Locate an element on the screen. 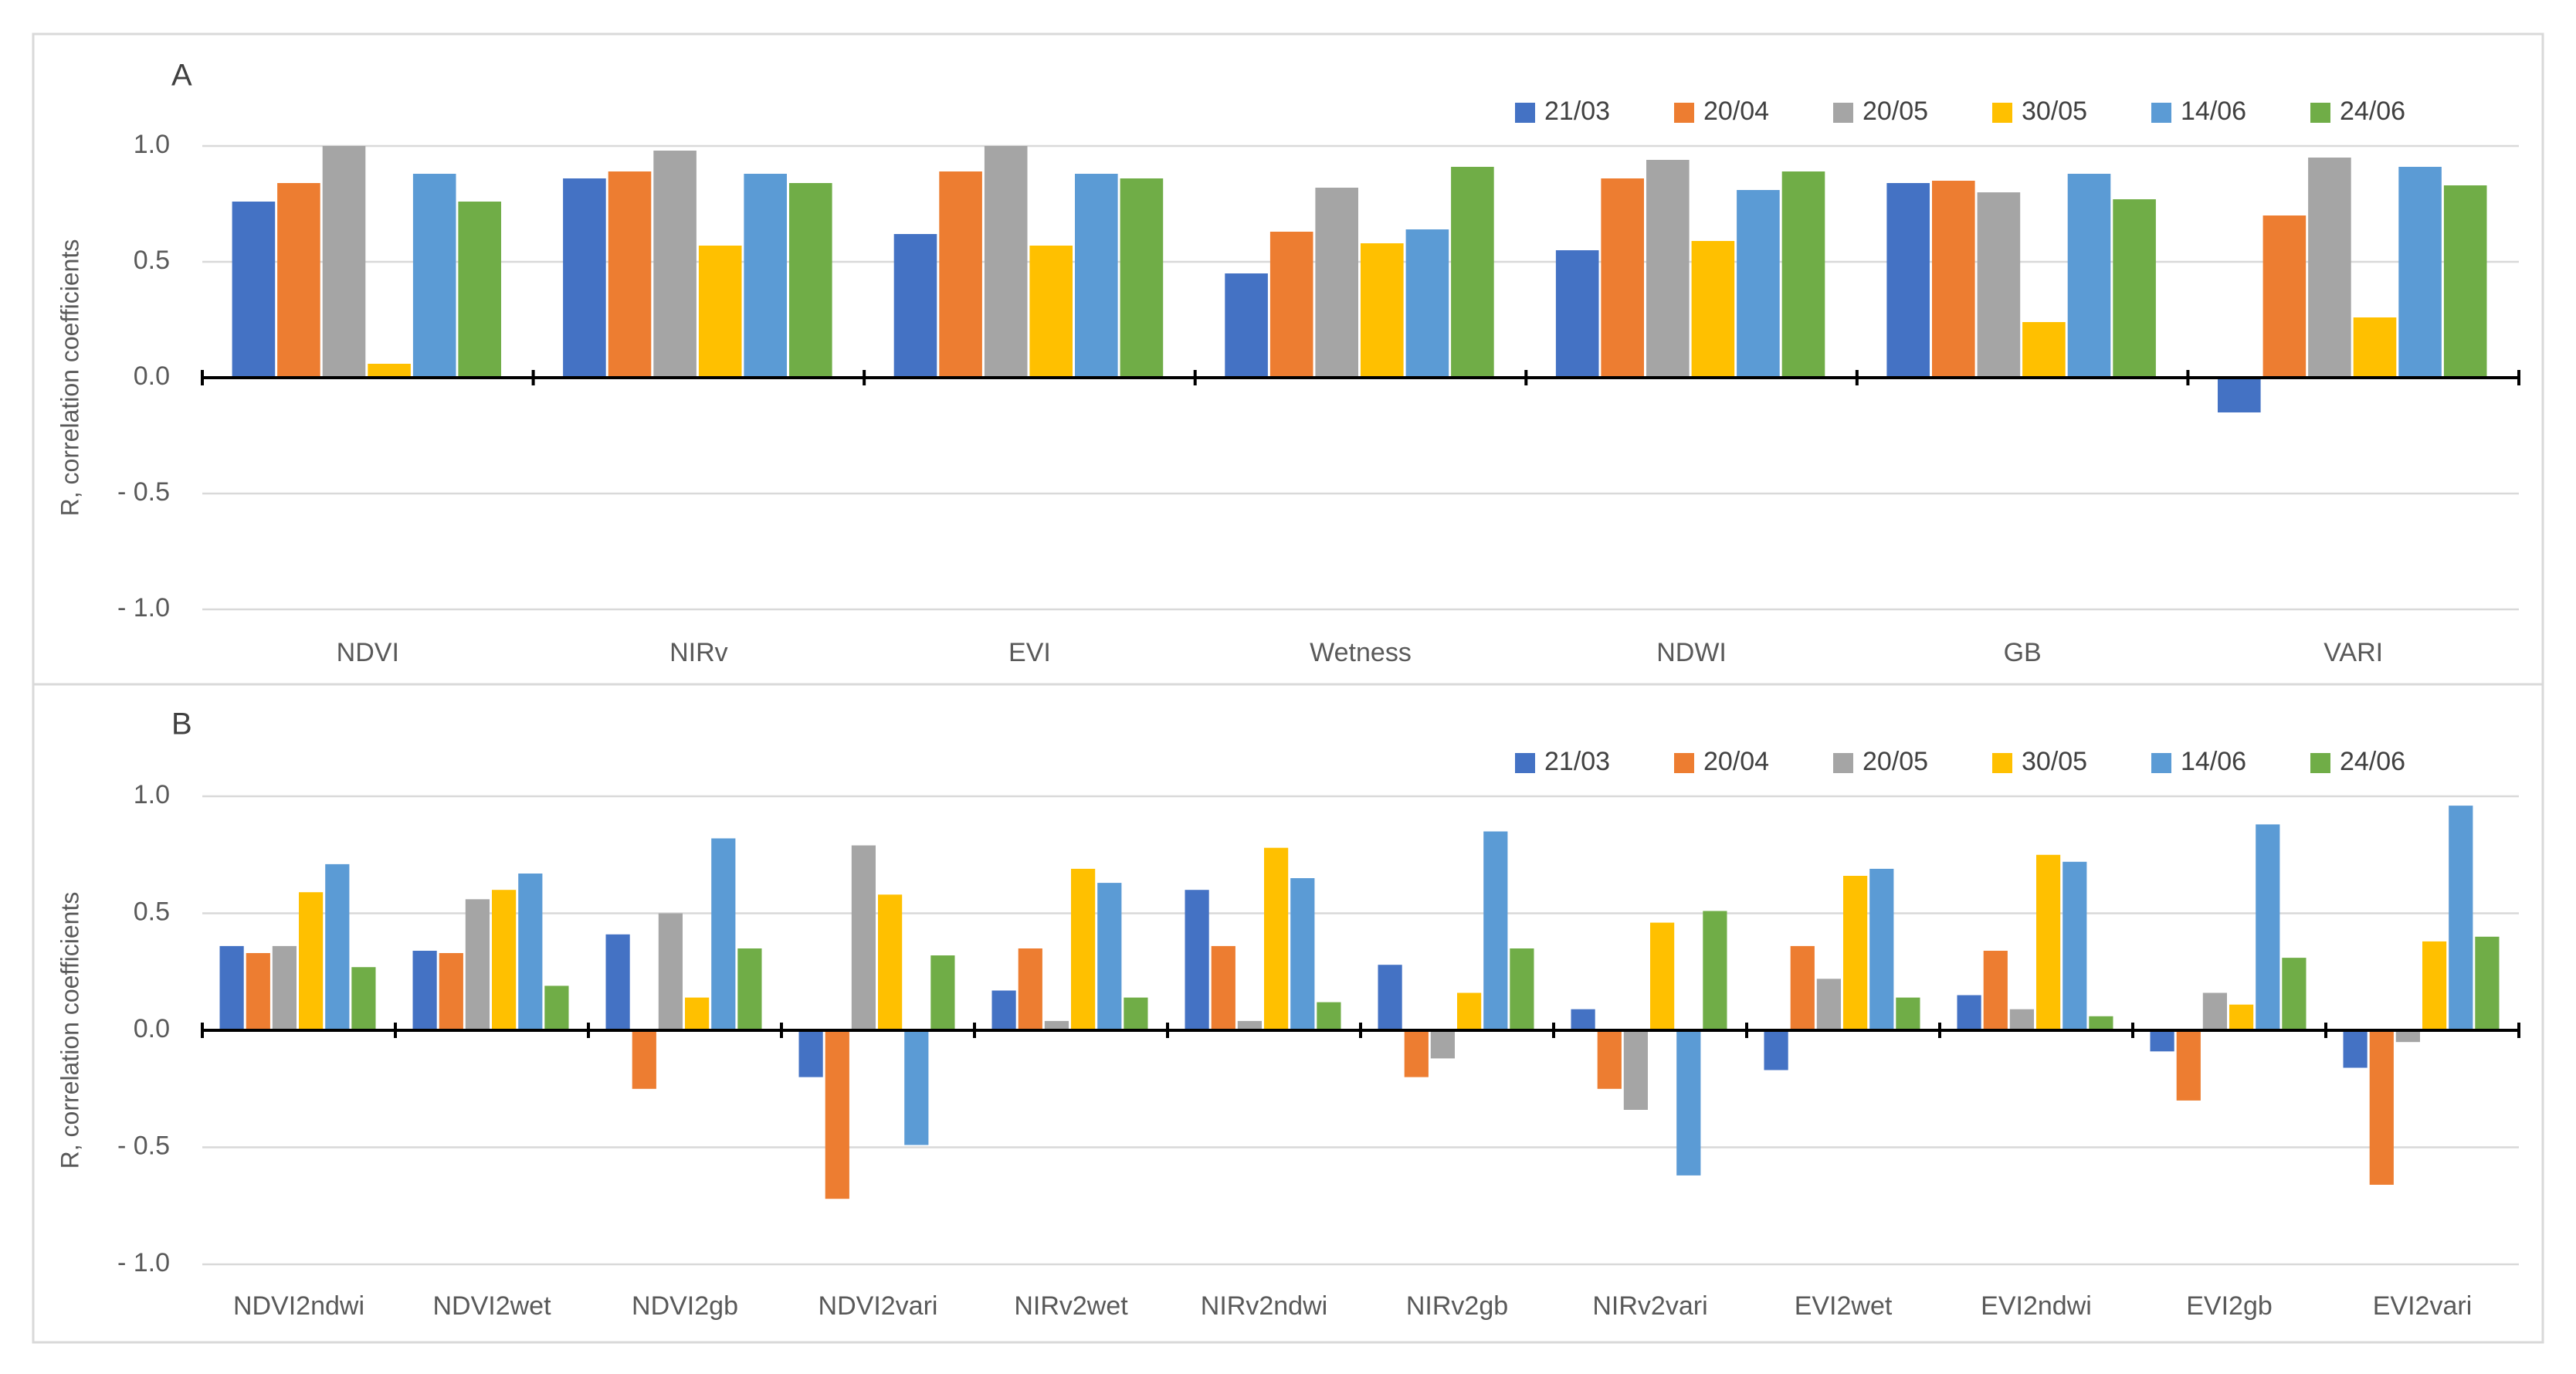 This screenshot has height=1374, width=2576. y-tick-label: 1.0 is located at coordinates (152, 145).